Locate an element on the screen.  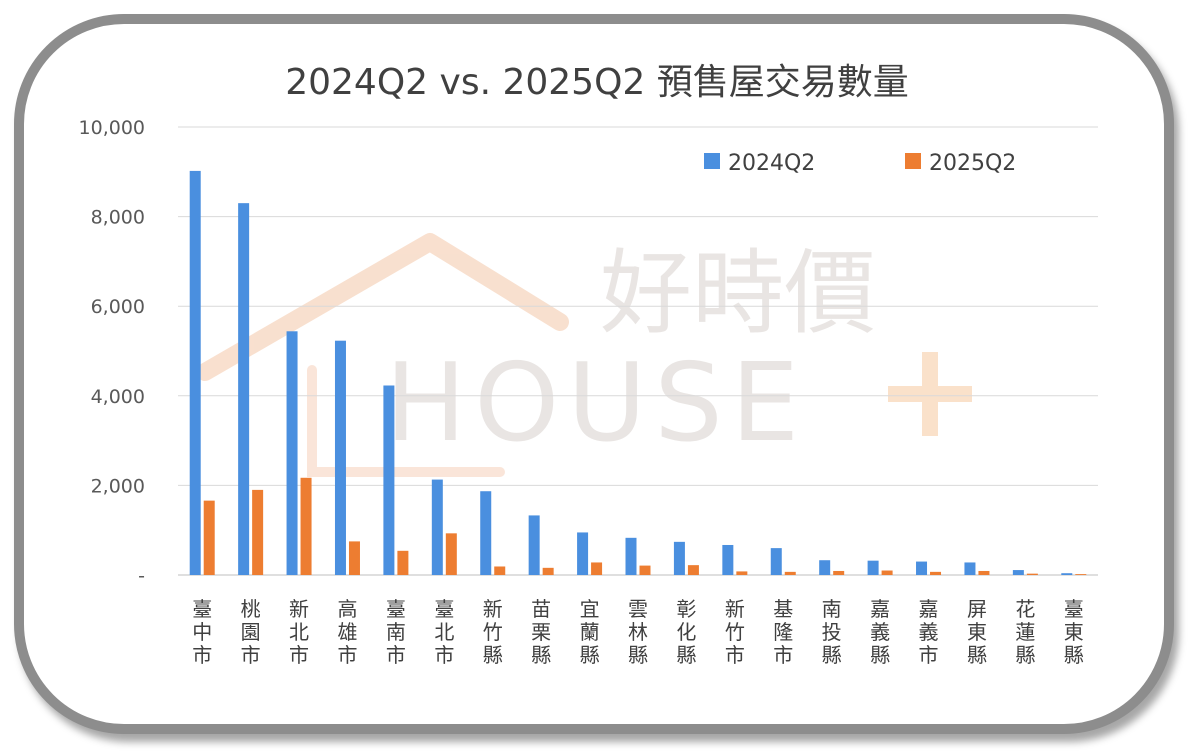
x-tick-label: 花蓮縣 is located at coordinates (1025, 632).